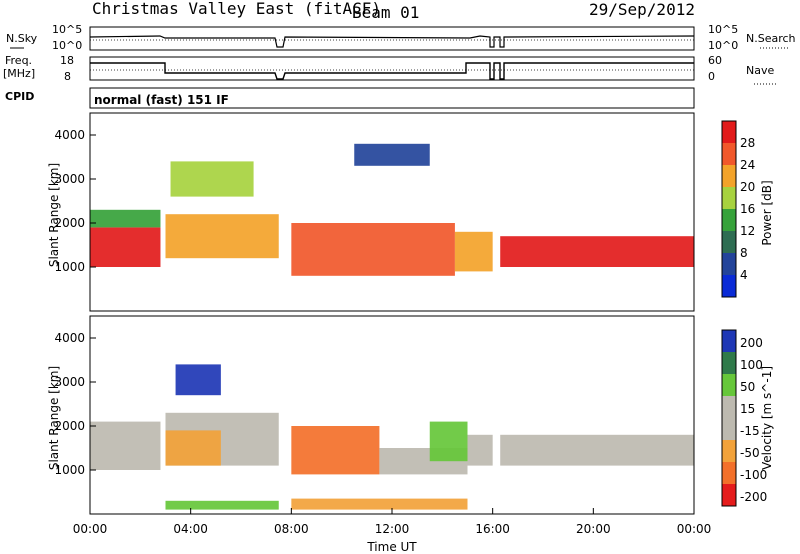 The height and width of the screenshot is (554, 800). What do you see at coordinates (69, 267) in the screenshot?
I see `power-y-tick-label: 1000` at bounding box center [69, 267].